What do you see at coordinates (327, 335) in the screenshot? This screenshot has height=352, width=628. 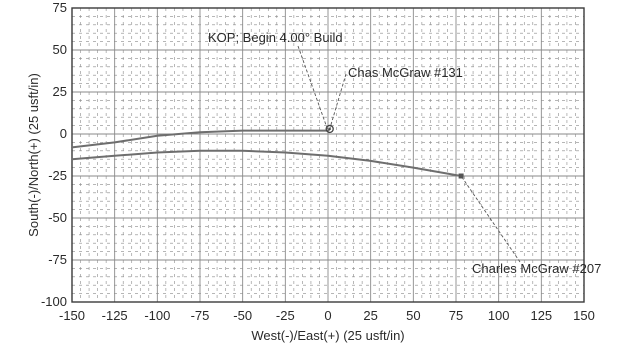 I see `x-axis-label: West(-)/East(+) (25 usft/in)` at bounding box center [327, 335].